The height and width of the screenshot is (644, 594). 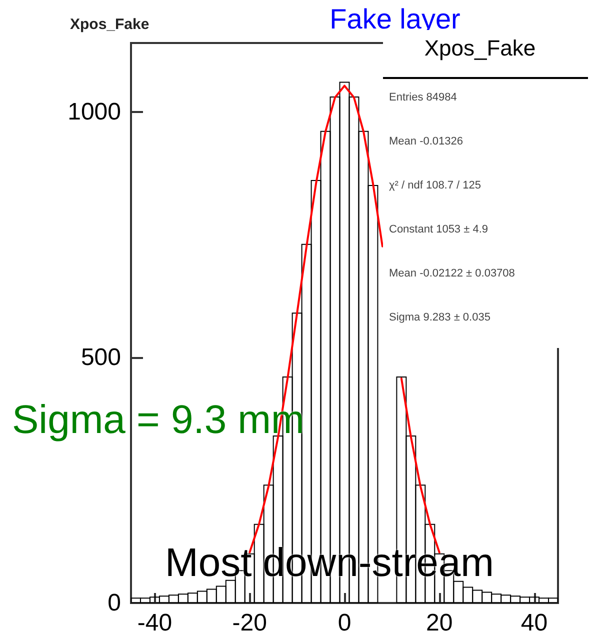 I want to click on annotation: Mean -0.02122 ± 0.03708, so click(x=452, y=274).